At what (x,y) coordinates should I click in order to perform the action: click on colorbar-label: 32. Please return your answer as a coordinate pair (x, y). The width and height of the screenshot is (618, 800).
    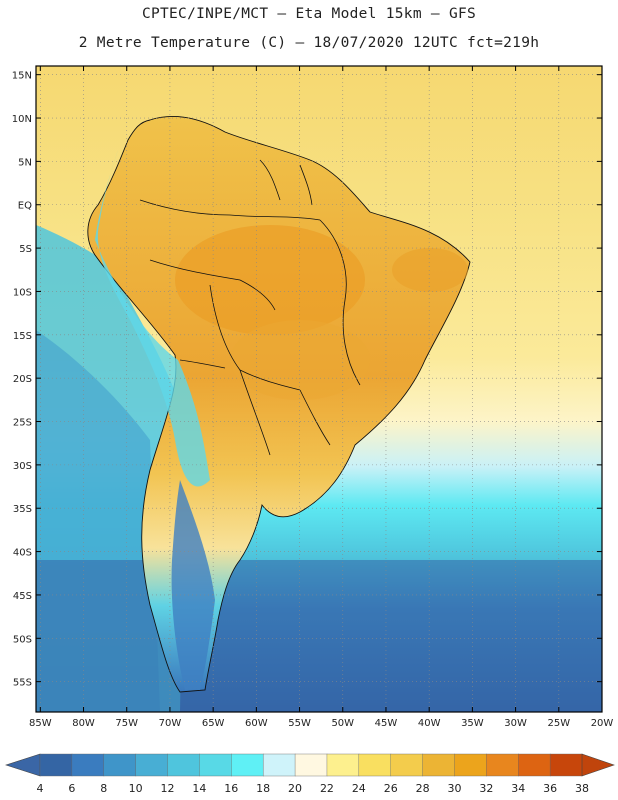
    Looking at the image, I should click on (486, 788).